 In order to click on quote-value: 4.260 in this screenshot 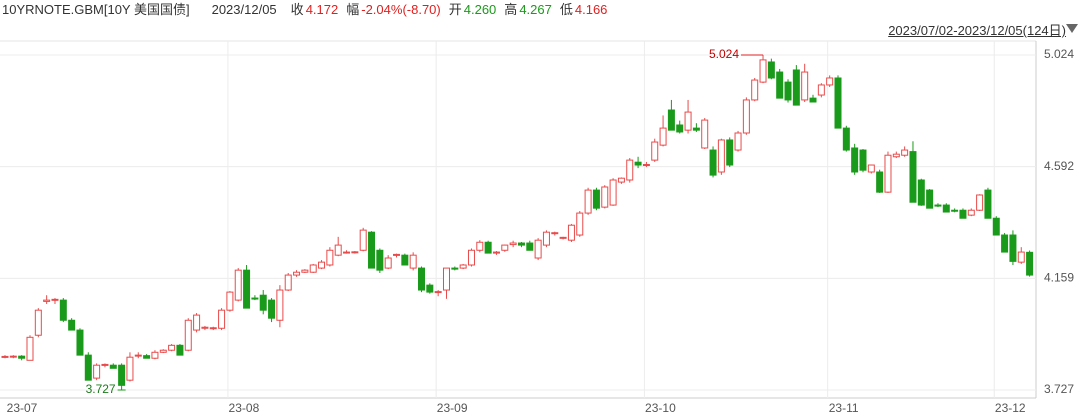, I will do `click(480, 9)`.